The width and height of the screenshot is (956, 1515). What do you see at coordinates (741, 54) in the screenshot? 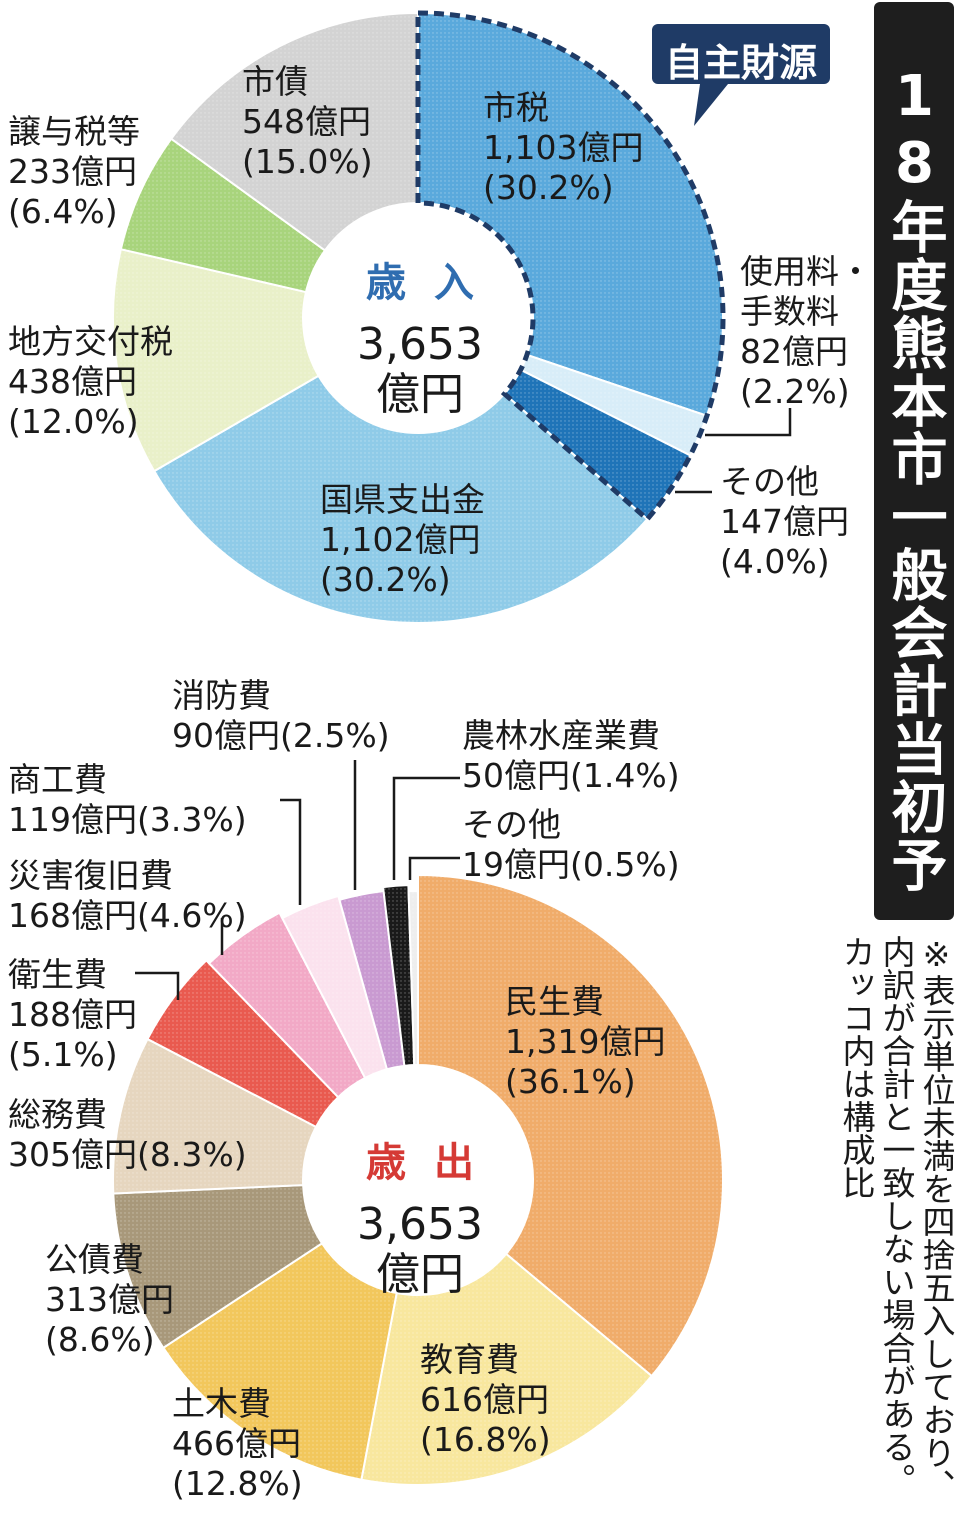
I see `own-source-callout: 自主財源` at bounding box center [741, 54].